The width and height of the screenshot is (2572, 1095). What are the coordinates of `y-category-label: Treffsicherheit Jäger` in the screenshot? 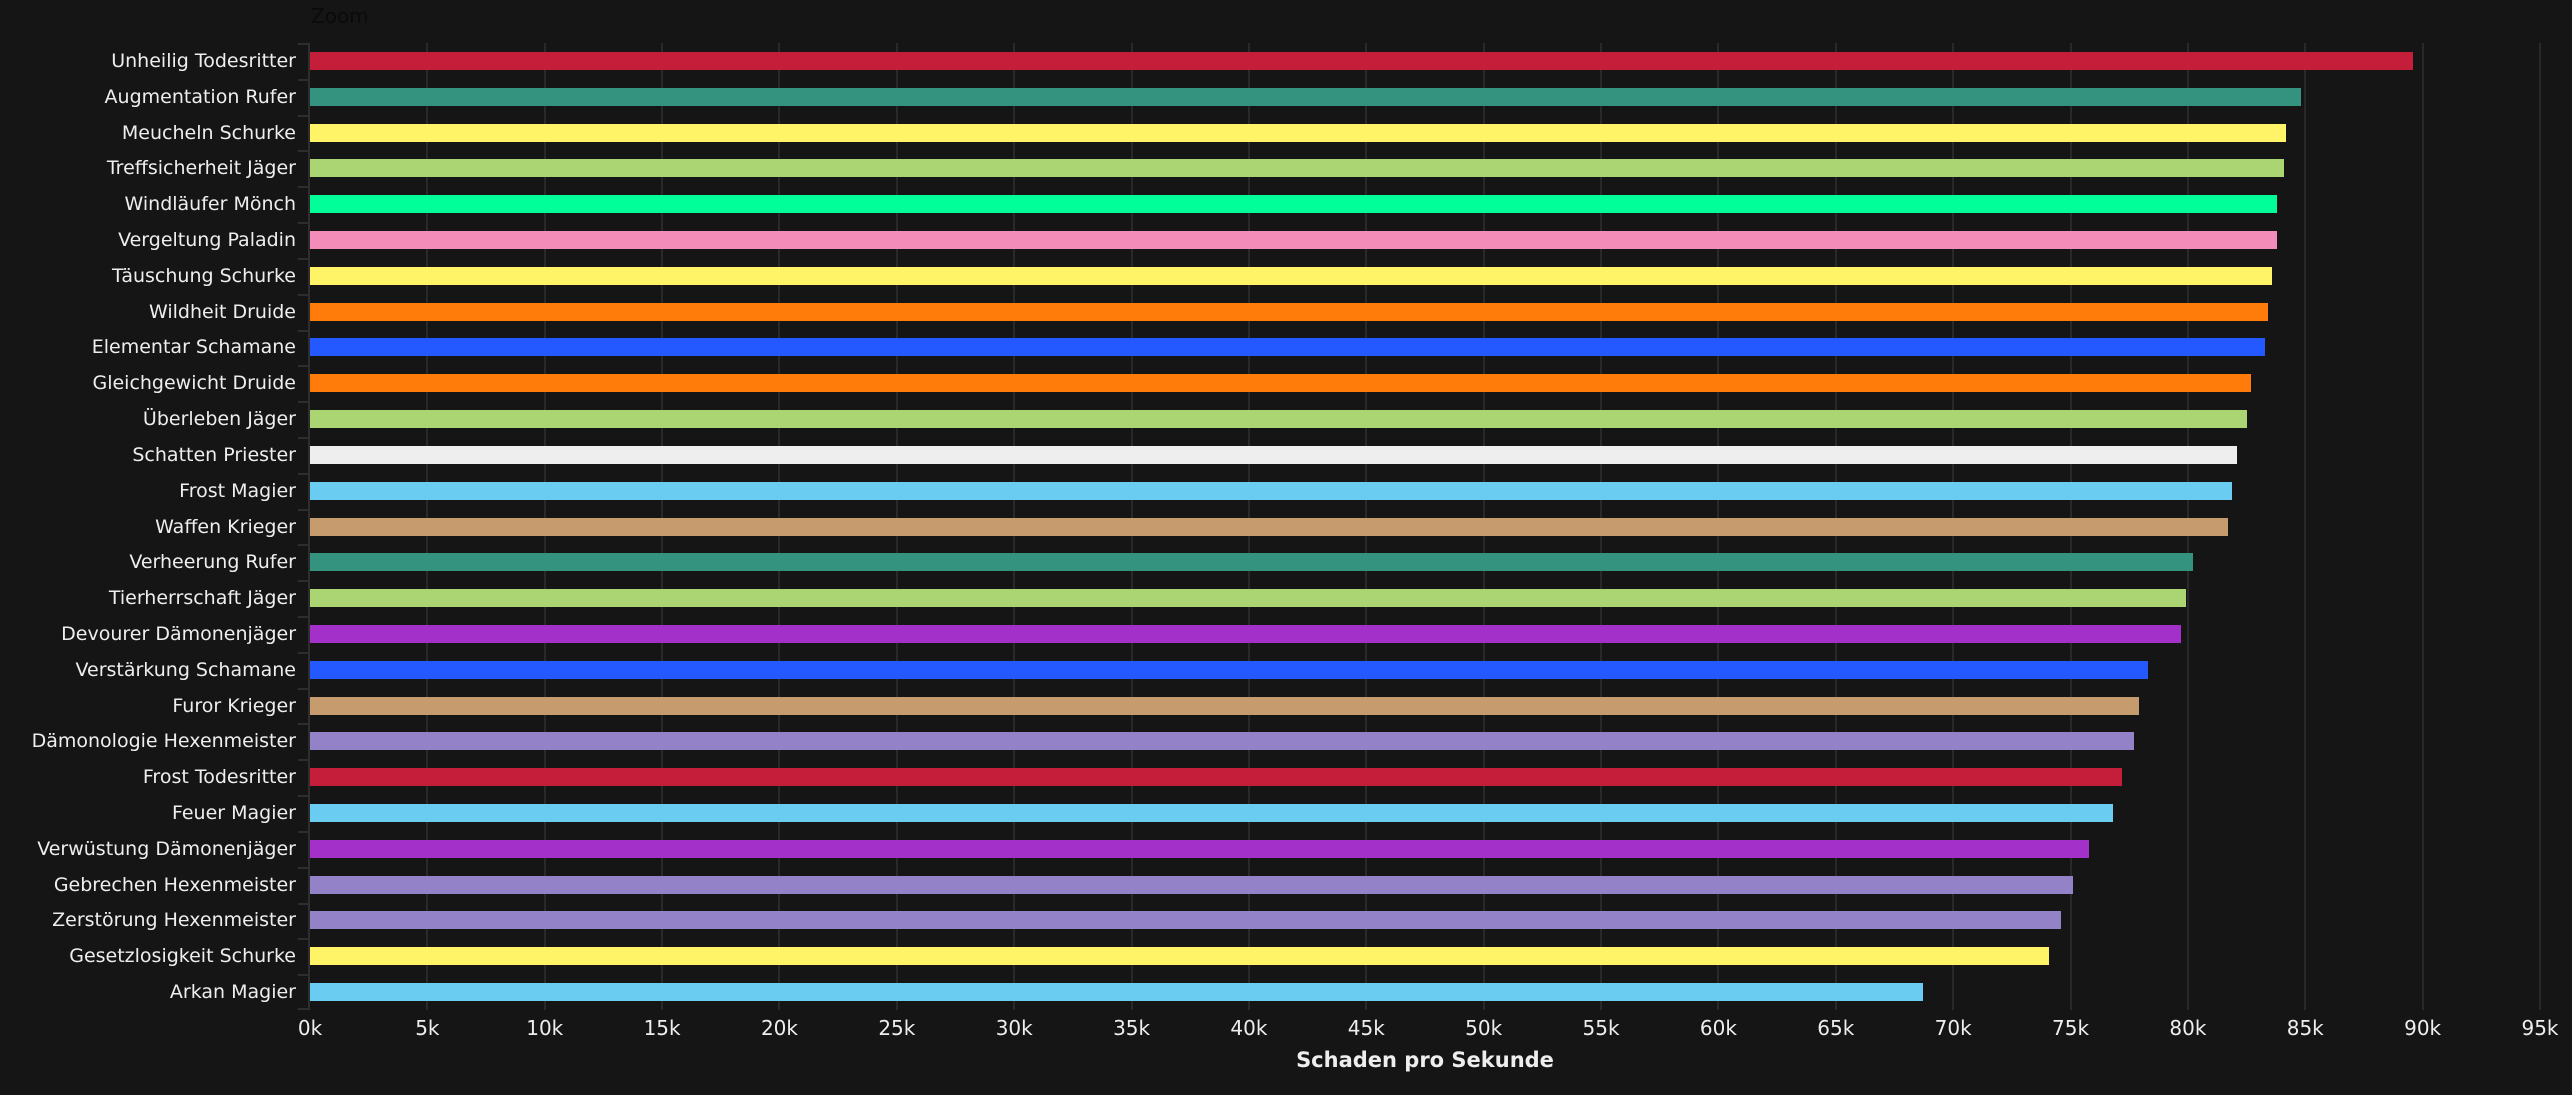 It's located at (201, 168).